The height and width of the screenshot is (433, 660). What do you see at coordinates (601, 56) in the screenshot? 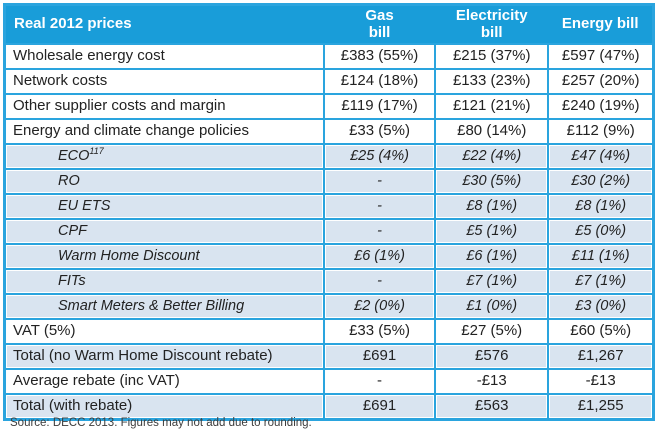
I see `cell-energy: £597 (47%)` at bounding box center [601, 56].